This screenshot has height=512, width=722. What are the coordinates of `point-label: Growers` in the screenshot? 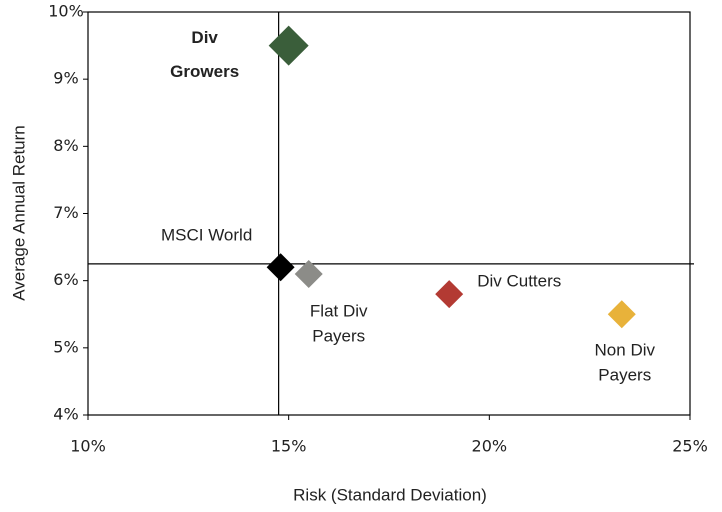 It's located at (204, 71).